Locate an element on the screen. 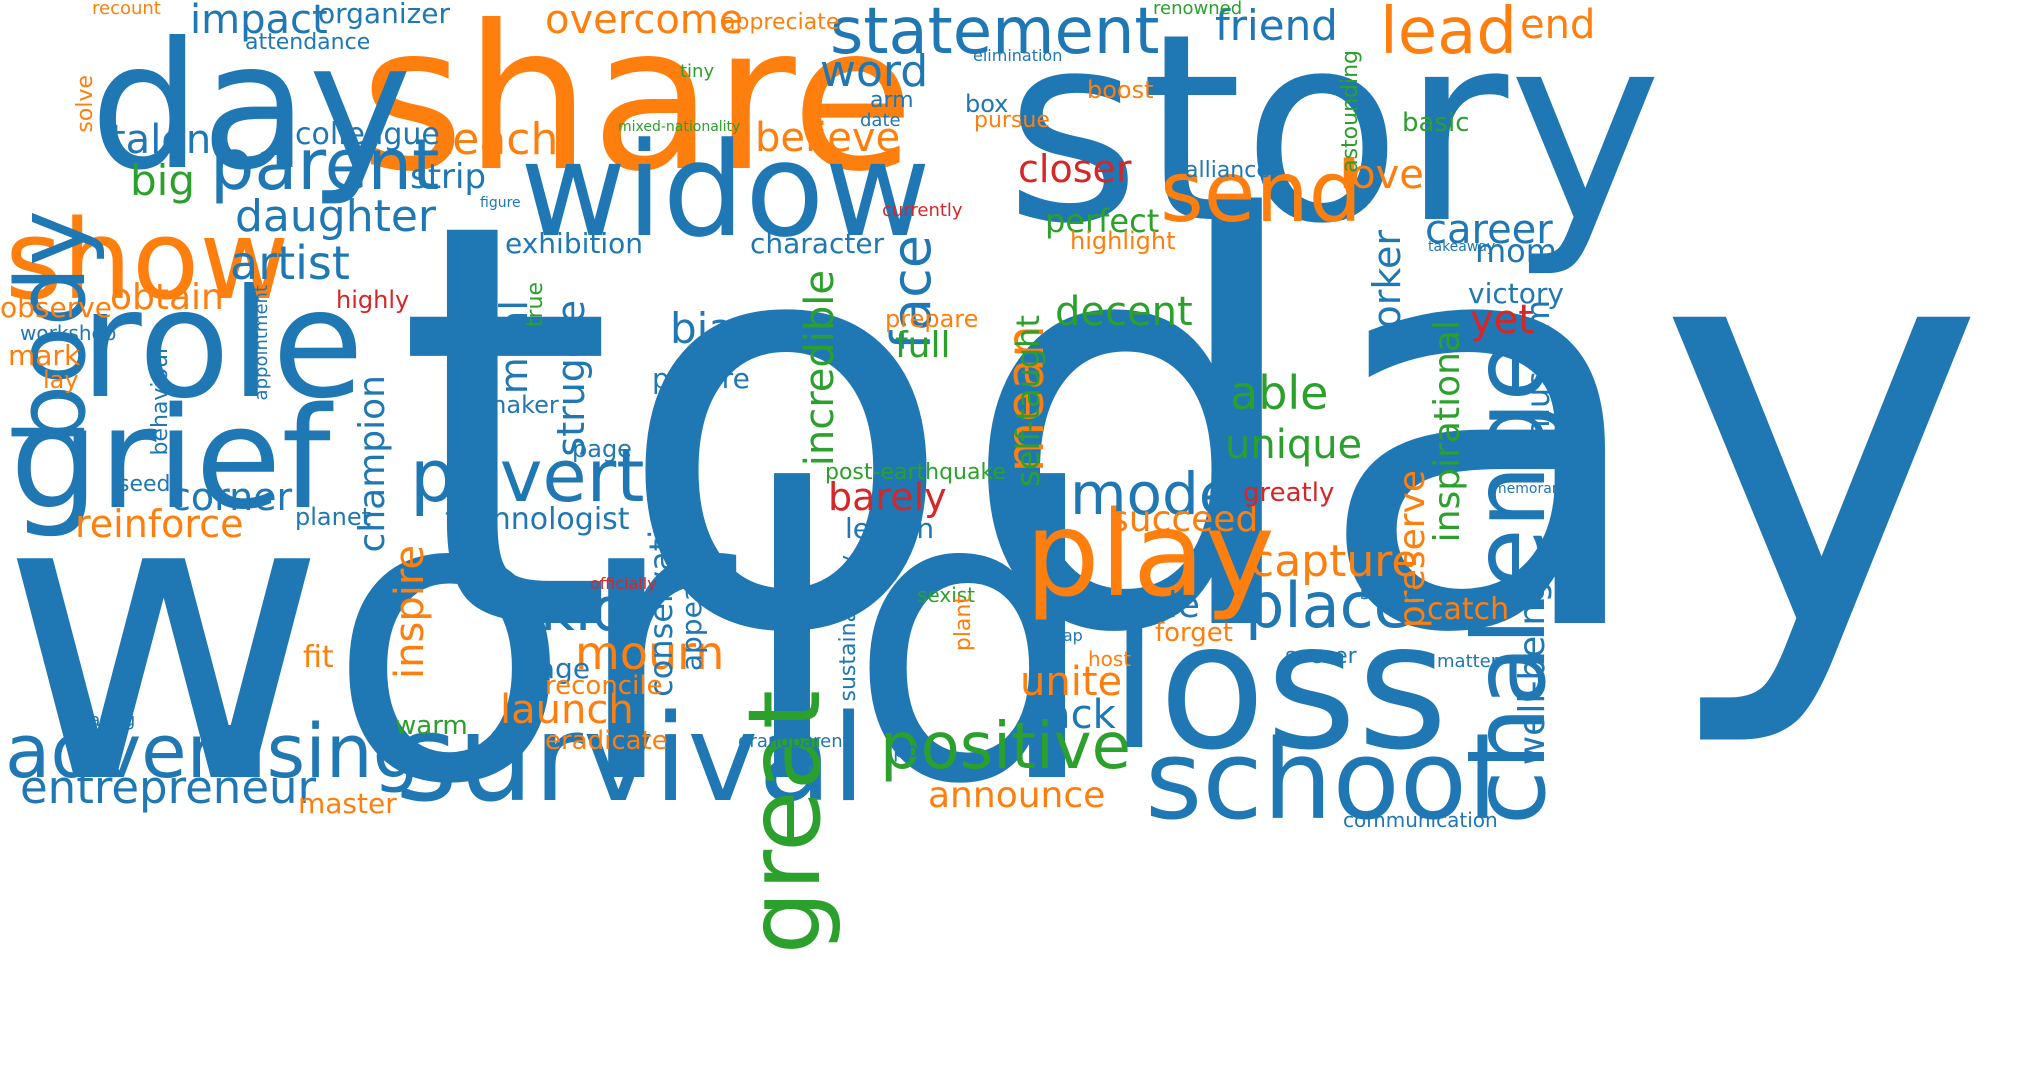 Image resolution: width=2040 pixels, height=1080 pixels. word-self-taught: self-taught is located at coordinates (1028, 401).